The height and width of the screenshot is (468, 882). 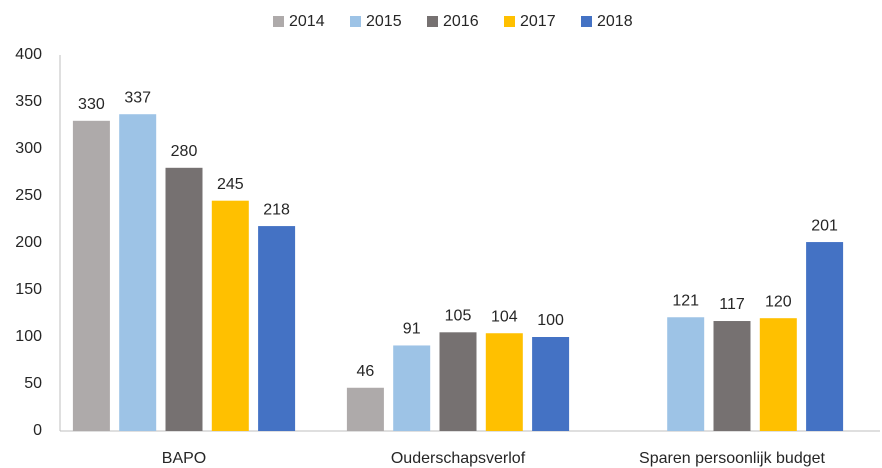 I want to click on data-label: 104, so click(x=504, y=316).